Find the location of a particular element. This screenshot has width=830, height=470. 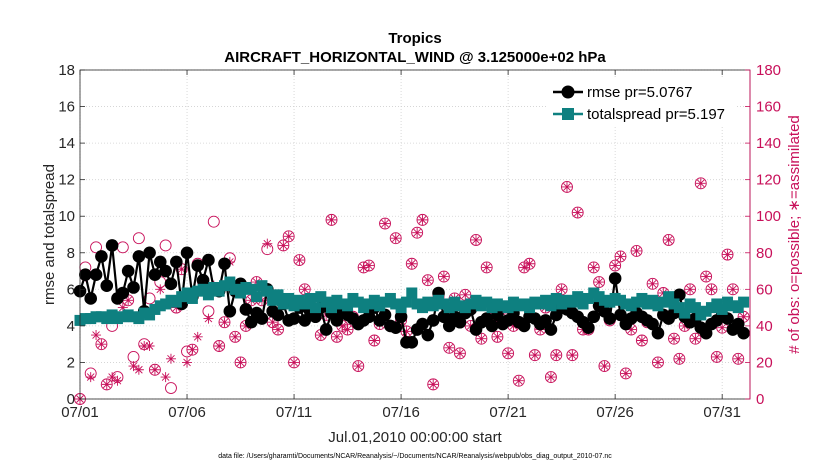

x-axis-label: Jul.01,2010 00:00:00 start is located at coordinates (415, 437).